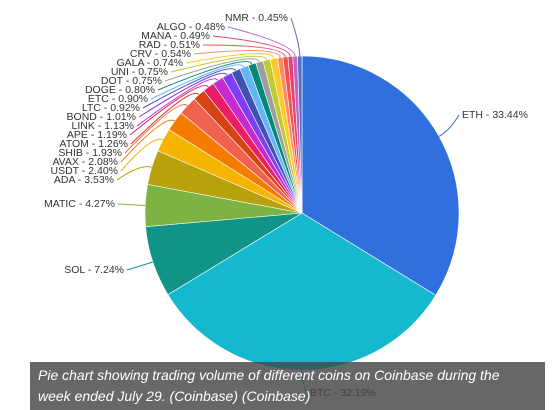 This screenshot has height=410, width=560. I want to click on slice-label: ETC - 0.90%, so click(118, 99).